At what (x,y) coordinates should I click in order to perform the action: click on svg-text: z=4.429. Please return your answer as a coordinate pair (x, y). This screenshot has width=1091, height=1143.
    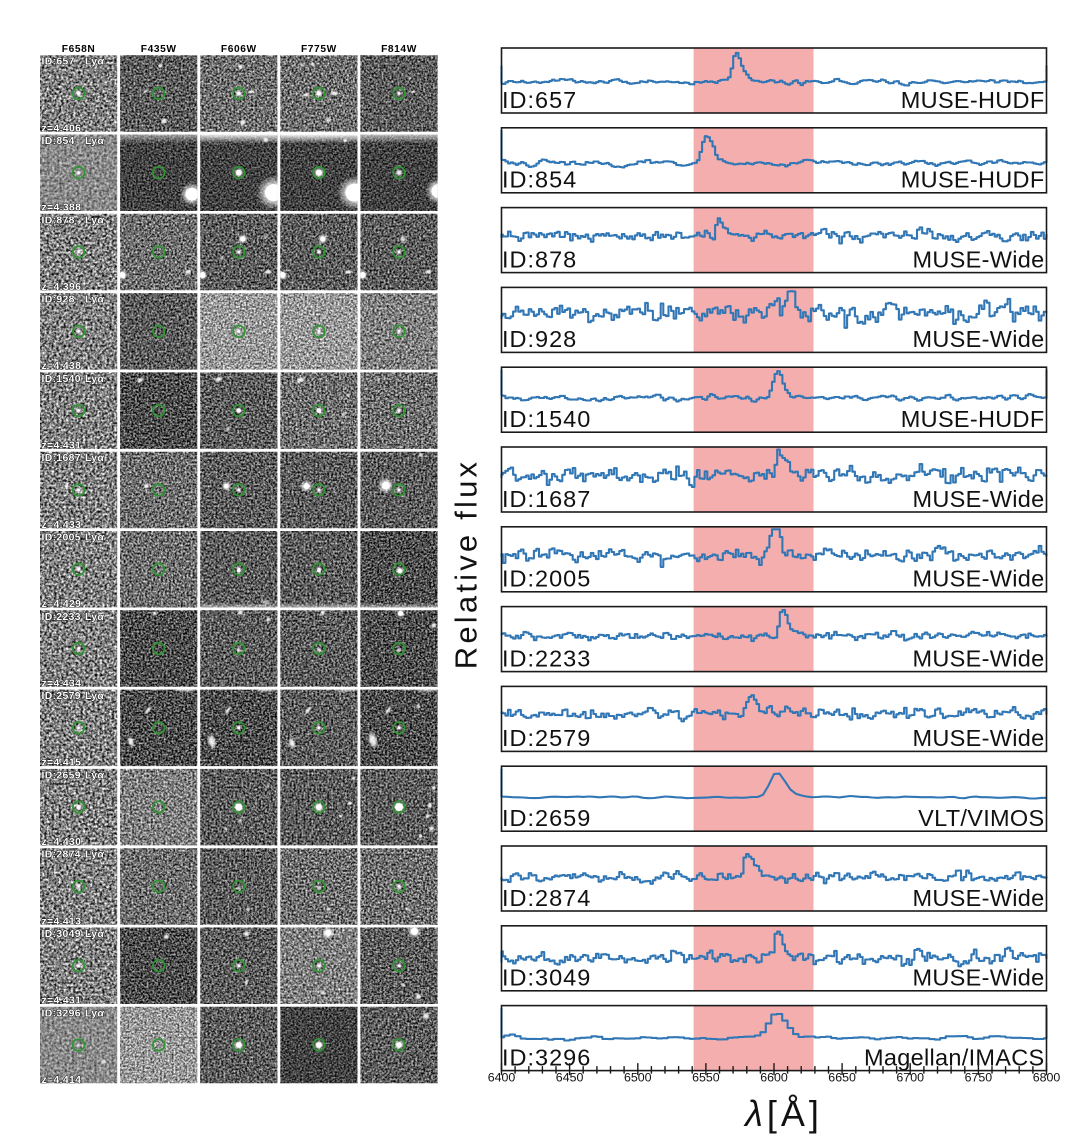
    Looking at the image, I should click on (62, 604).